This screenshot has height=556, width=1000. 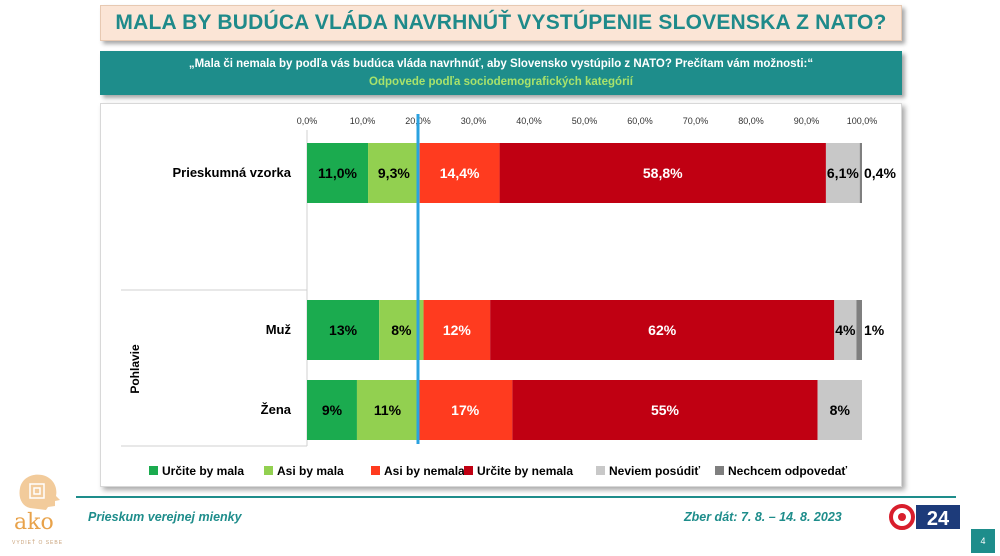 I want to click on ako-logo-text: ako, so click(x=34, y=522).